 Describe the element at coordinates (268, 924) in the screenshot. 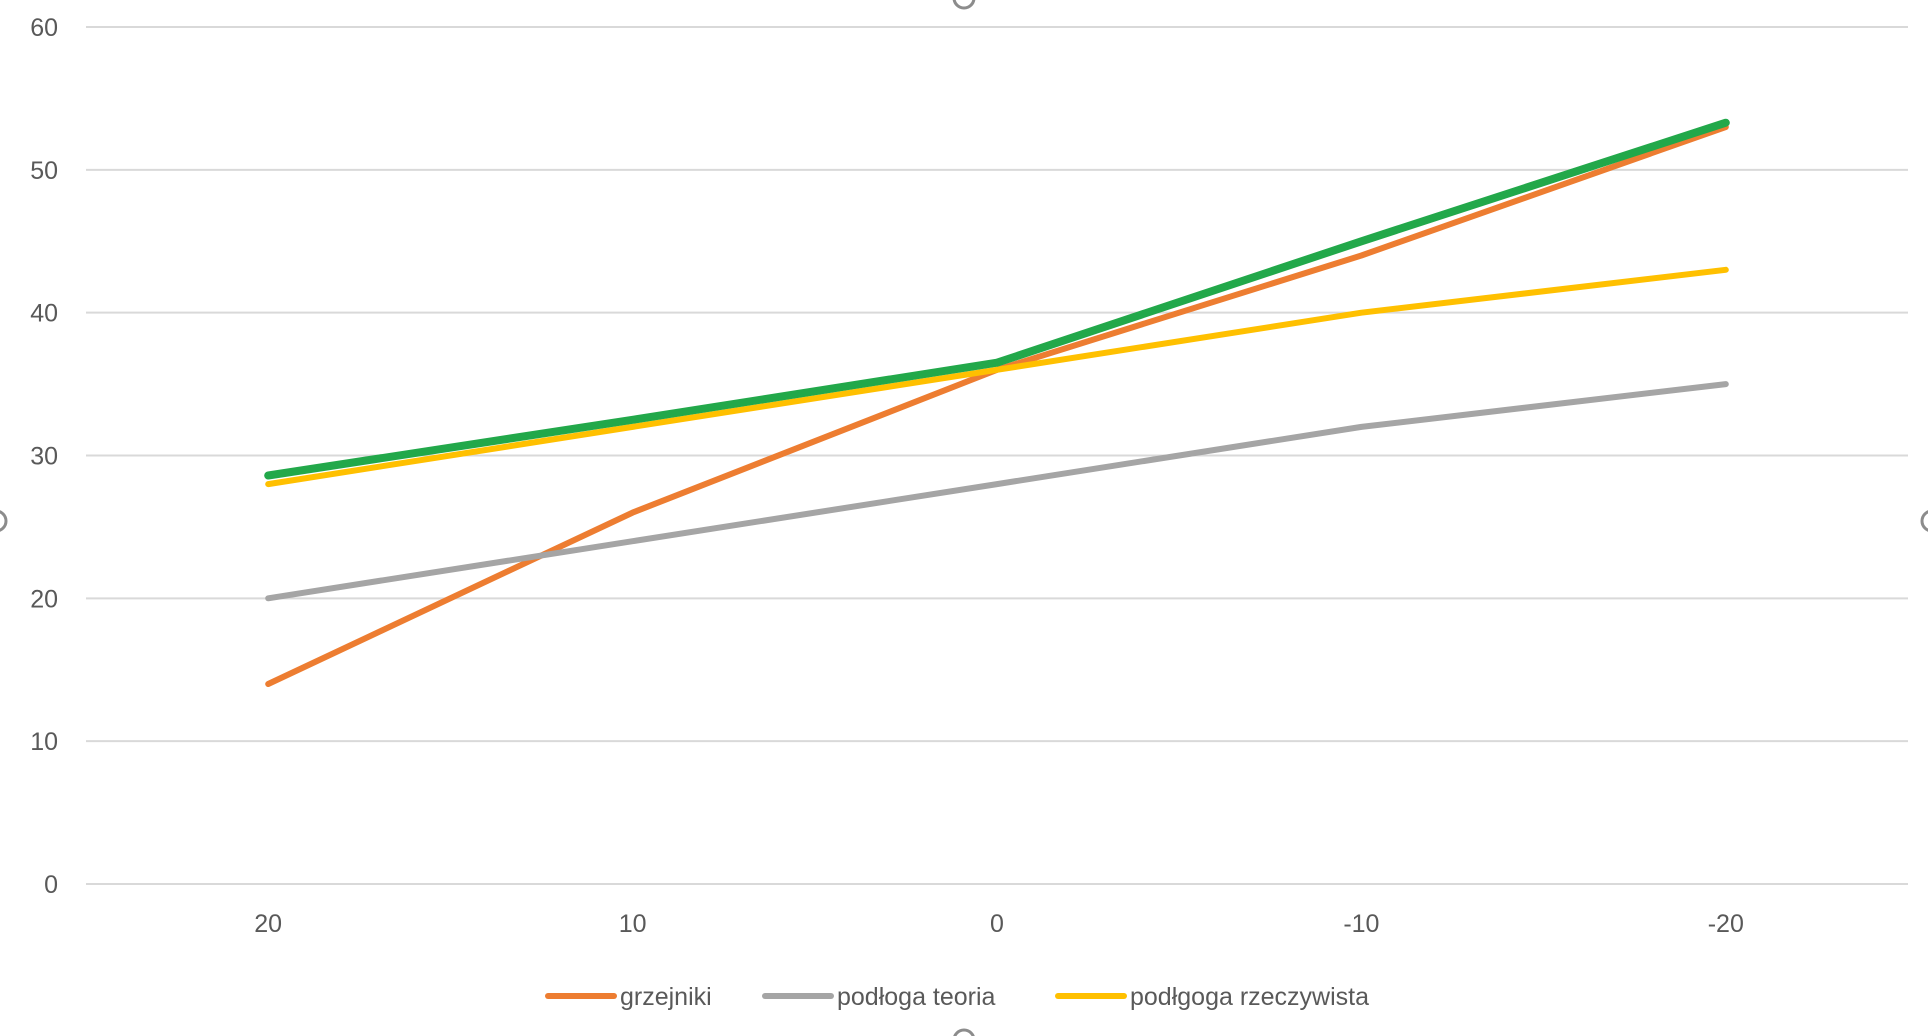

I see `x-tick-label: 20` at that location.